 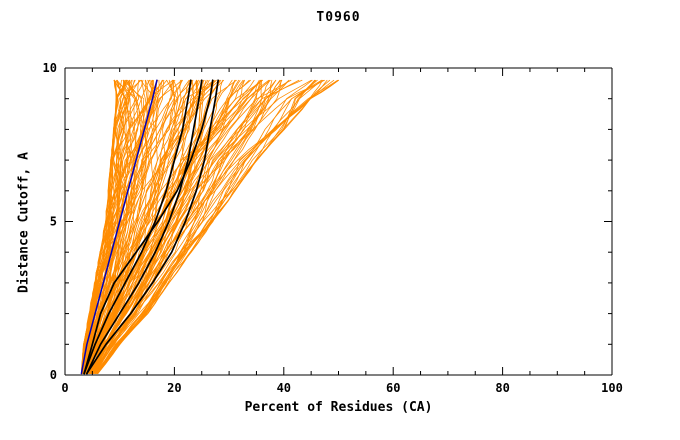 I want to click on x-axis-label: Percent of Residues (CA), so click(x=338, y=407).